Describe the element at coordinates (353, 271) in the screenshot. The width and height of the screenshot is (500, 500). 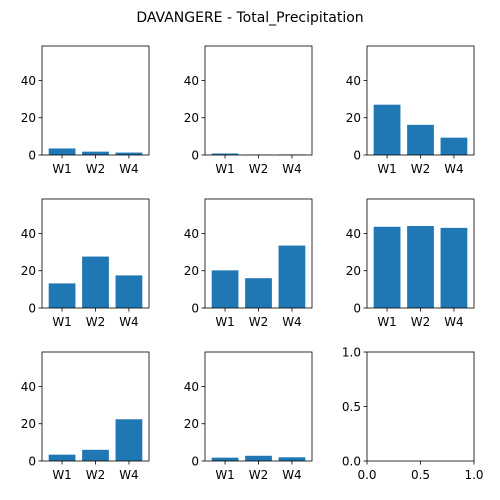
I see `ytick-label-6-20: 20` at that location.